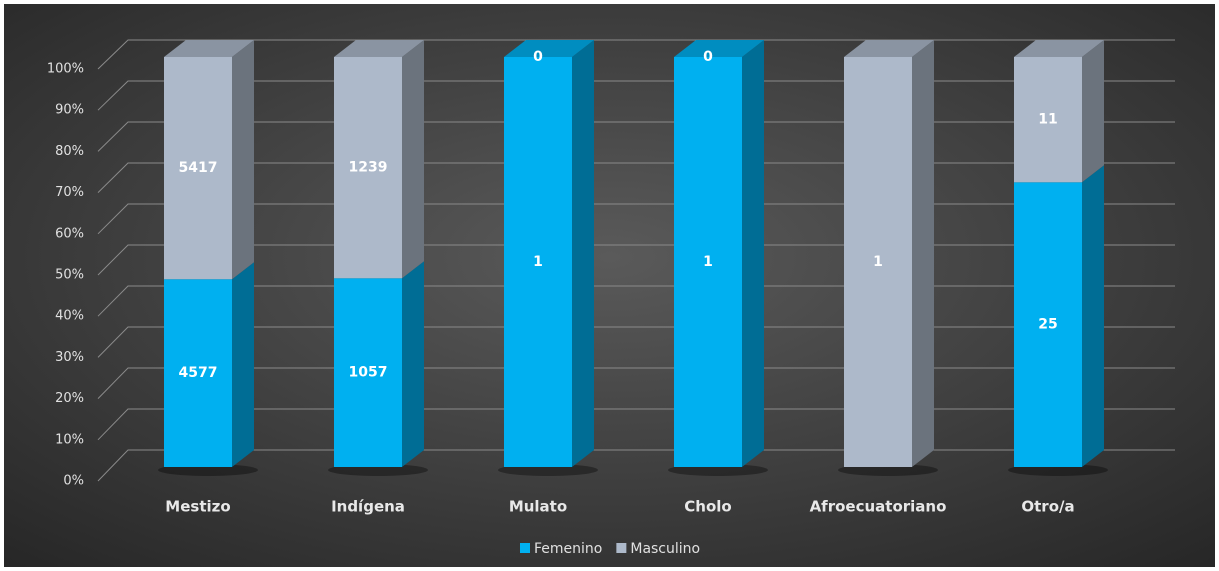 Image resolution: width=1219 pixels, height=571 pixels. I want to click on y-tick-label: 10%, so click(69, 439).